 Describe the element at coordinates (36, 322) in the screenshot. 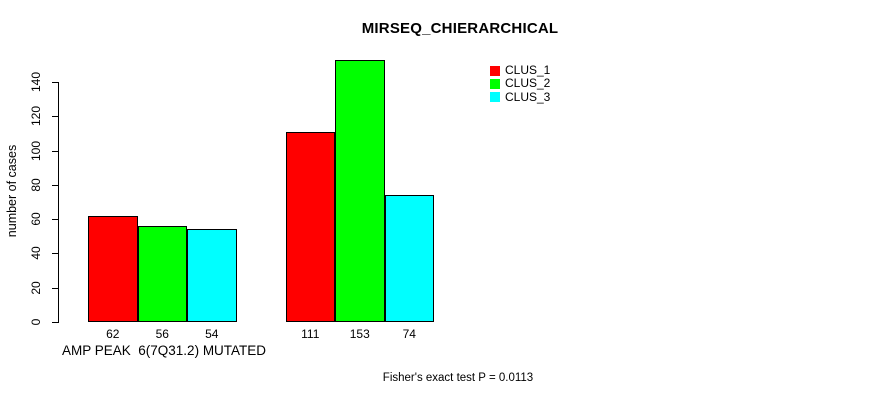

I see `y-axis-tick-label: 0` at that location.